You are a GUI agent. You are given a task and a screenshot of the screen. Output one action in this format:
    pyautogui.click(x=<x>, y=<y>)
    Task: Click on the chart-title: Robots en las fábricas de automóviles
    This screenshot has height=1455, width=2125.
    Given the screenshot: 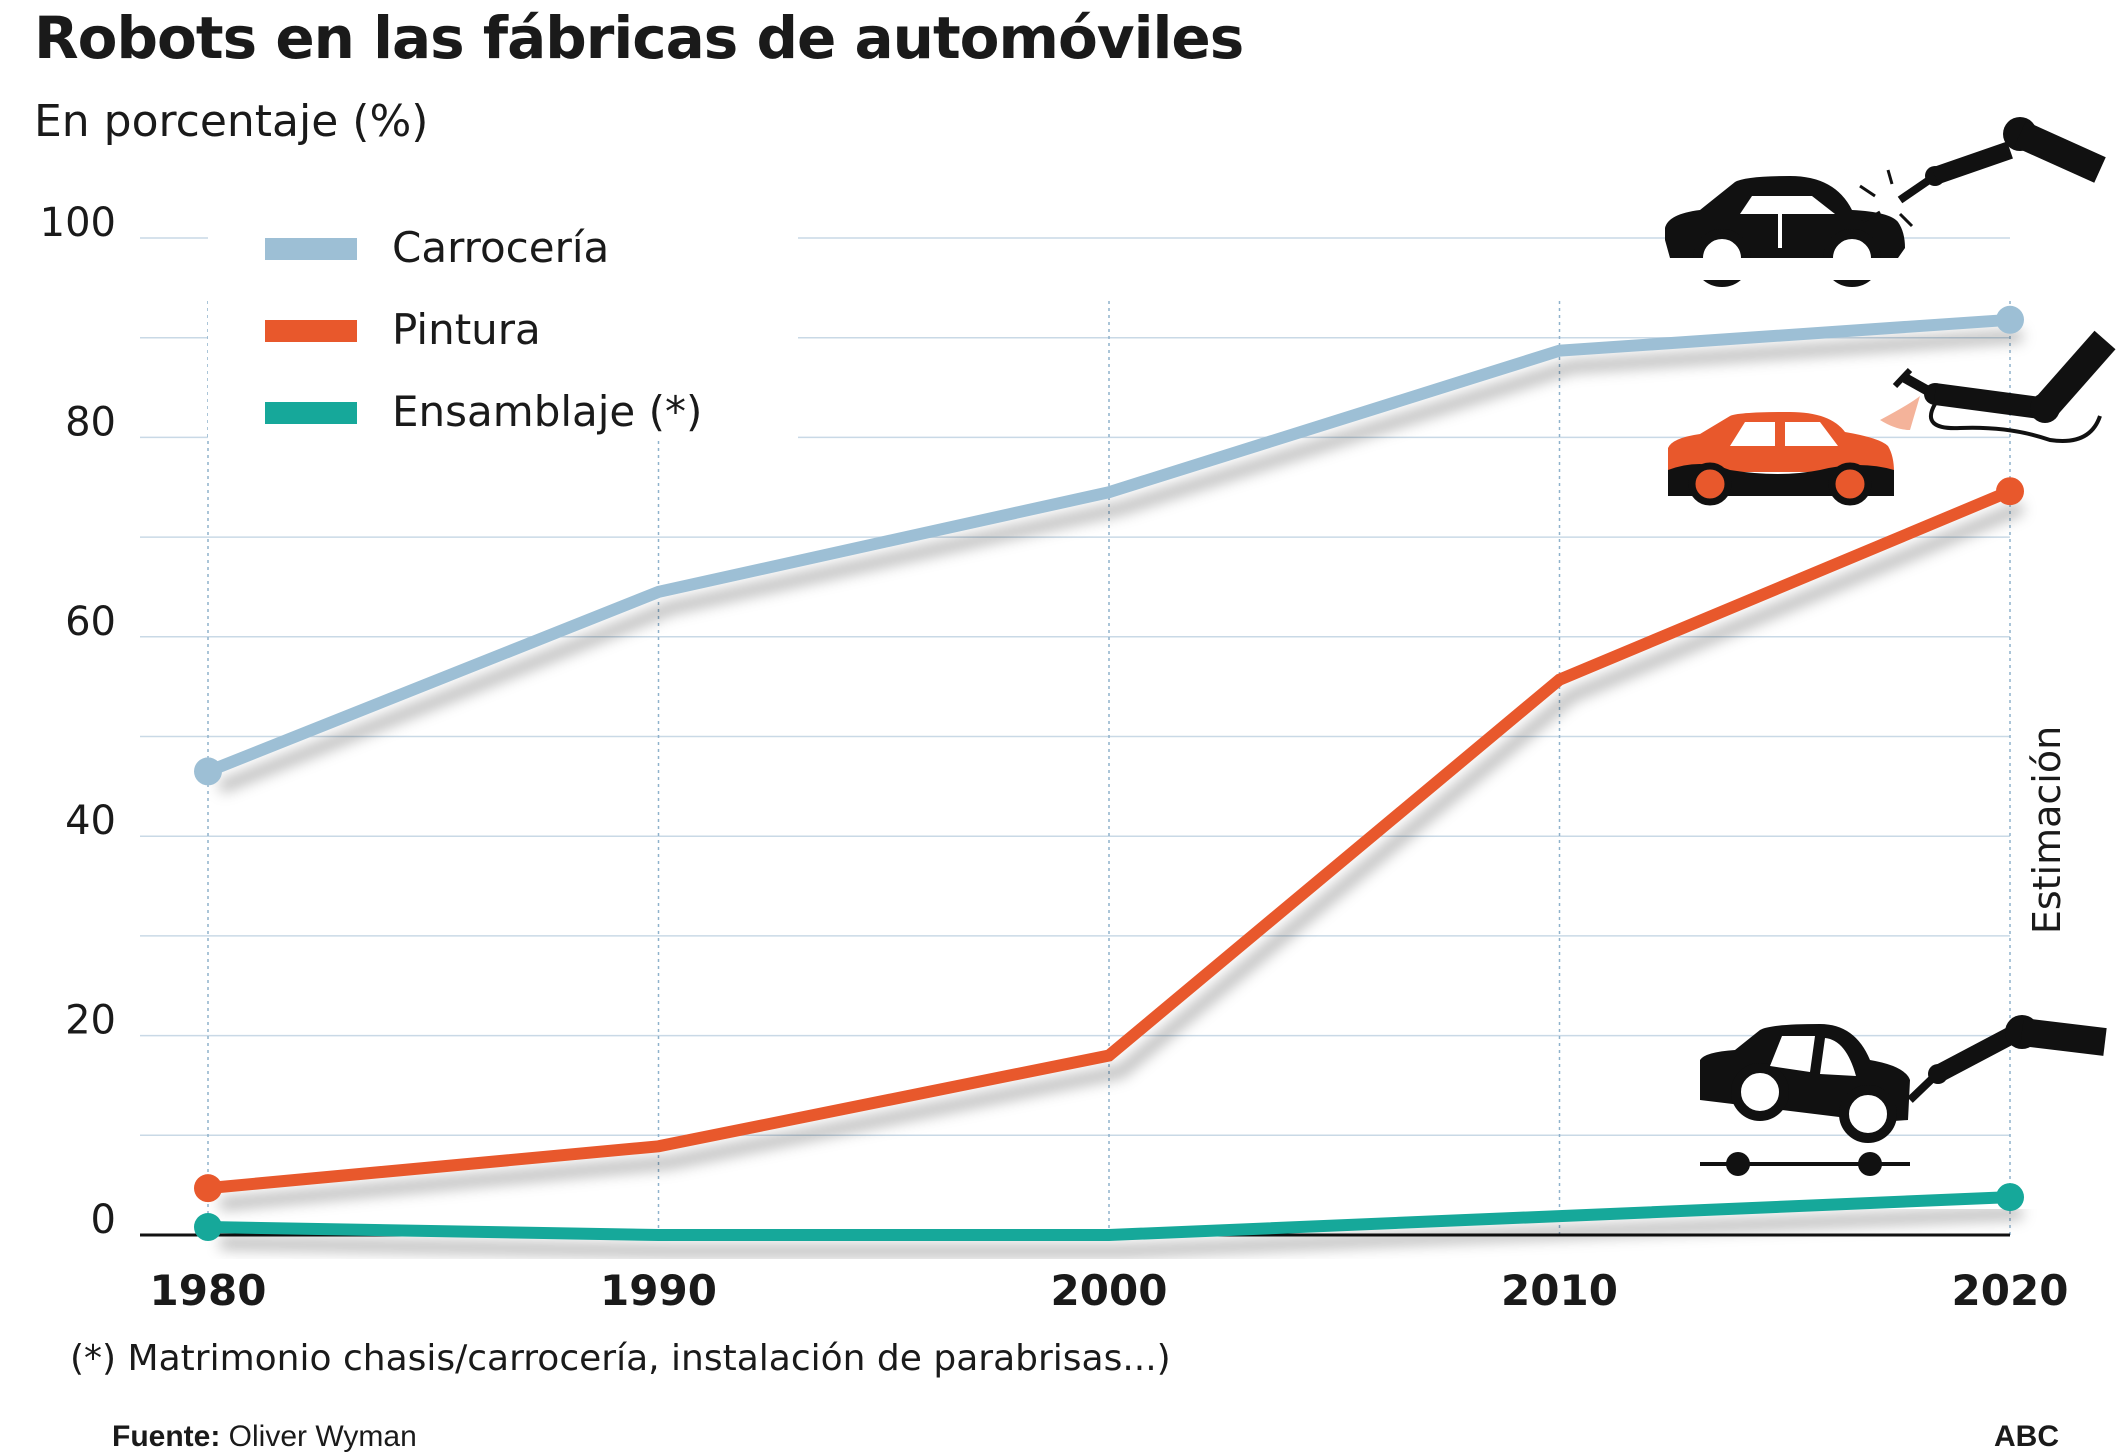 What is the action you would take?
    pyautogui.click(x=639, y=38)
    